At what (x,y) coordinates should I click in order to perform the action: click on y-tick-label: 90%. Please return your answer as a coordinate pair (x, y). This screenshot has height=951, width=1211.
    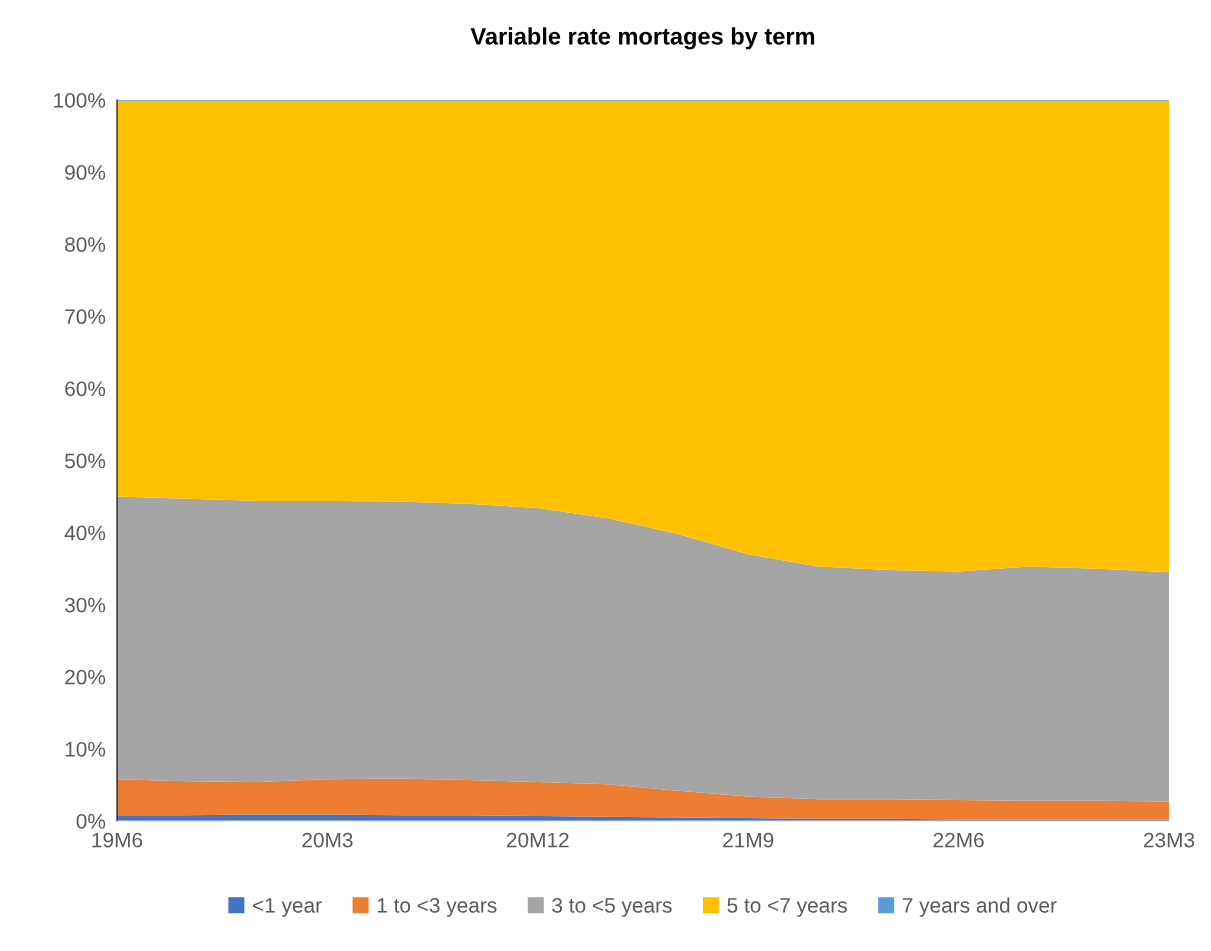
    Looking at the image, I should click on (85, 172).